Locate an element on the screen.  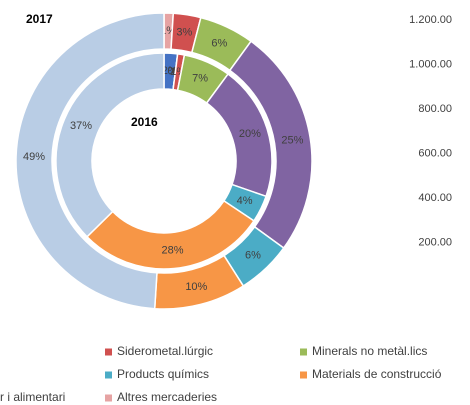
value-label: 20% is located at coordinates (250, 134).